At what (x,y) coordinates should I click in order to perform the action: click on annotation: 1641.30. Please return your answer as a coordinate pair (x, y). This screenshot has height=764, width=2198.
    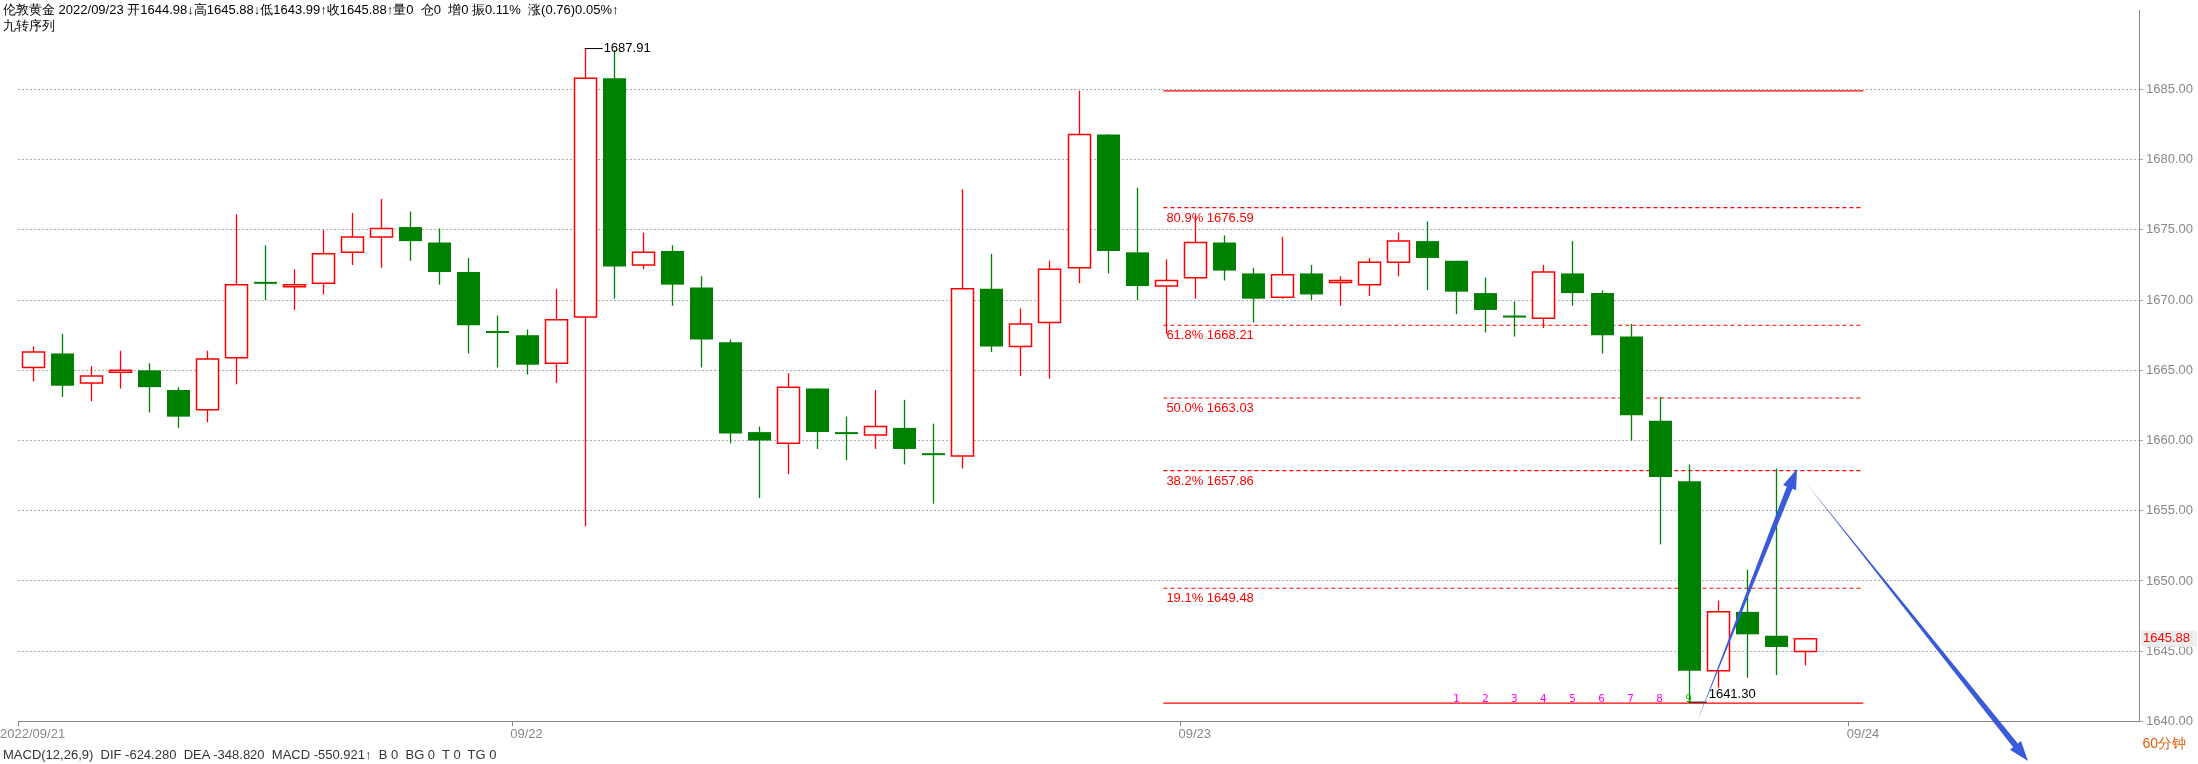
    Looking at the image, I should click on (1732, 694).